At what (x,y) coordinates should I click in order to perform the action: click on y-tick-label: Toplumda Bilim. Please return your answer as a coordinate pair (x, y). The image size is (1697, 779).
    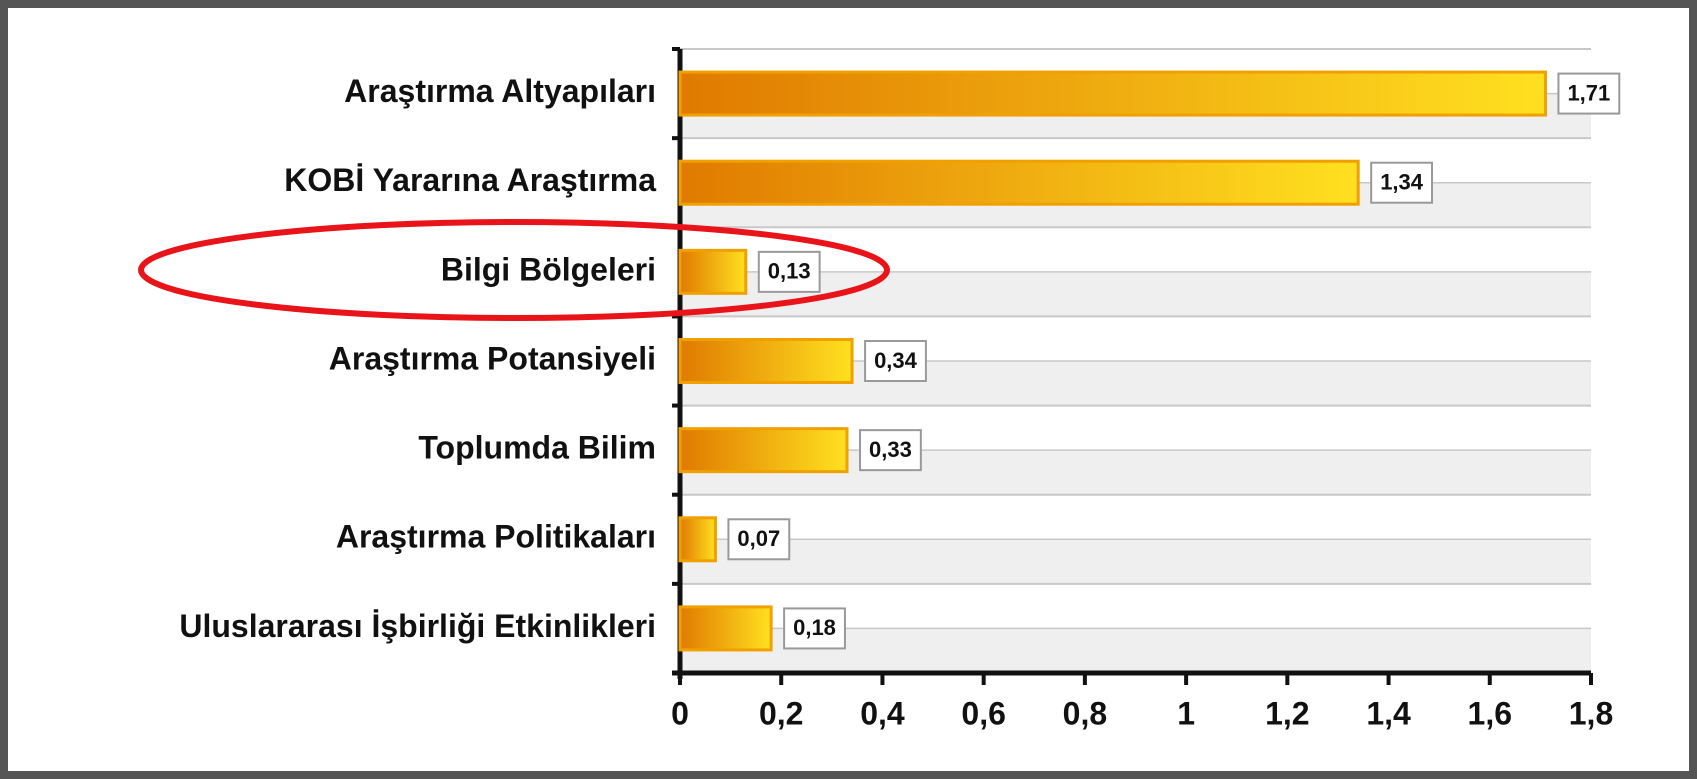
    Looking at the image, I should click on (537, 448).